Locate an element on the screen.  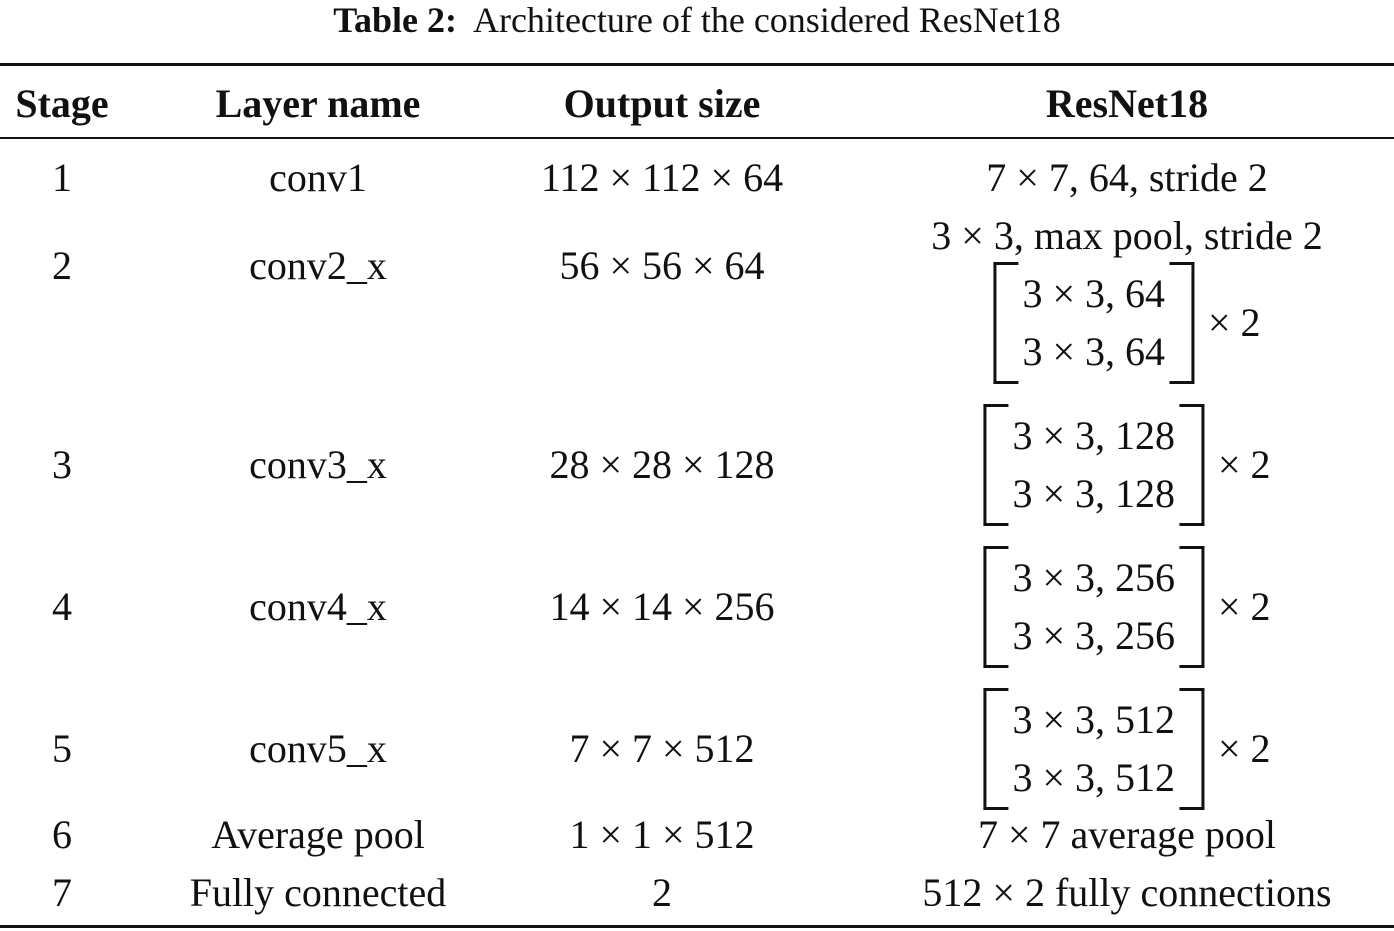
table-cell: conv3_x is located at coordinates (318, 464).